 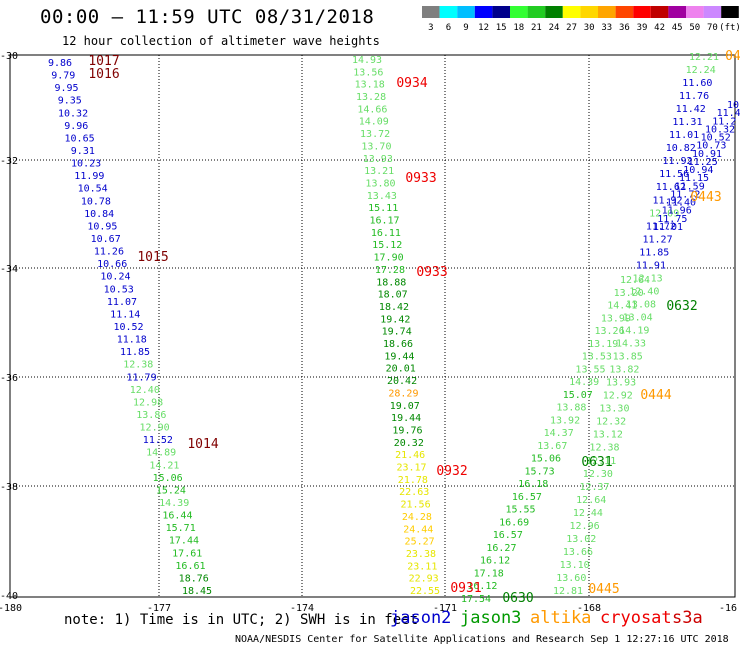 I want to click on track-jason2-value: 18.45, so click(x=197, y=591).